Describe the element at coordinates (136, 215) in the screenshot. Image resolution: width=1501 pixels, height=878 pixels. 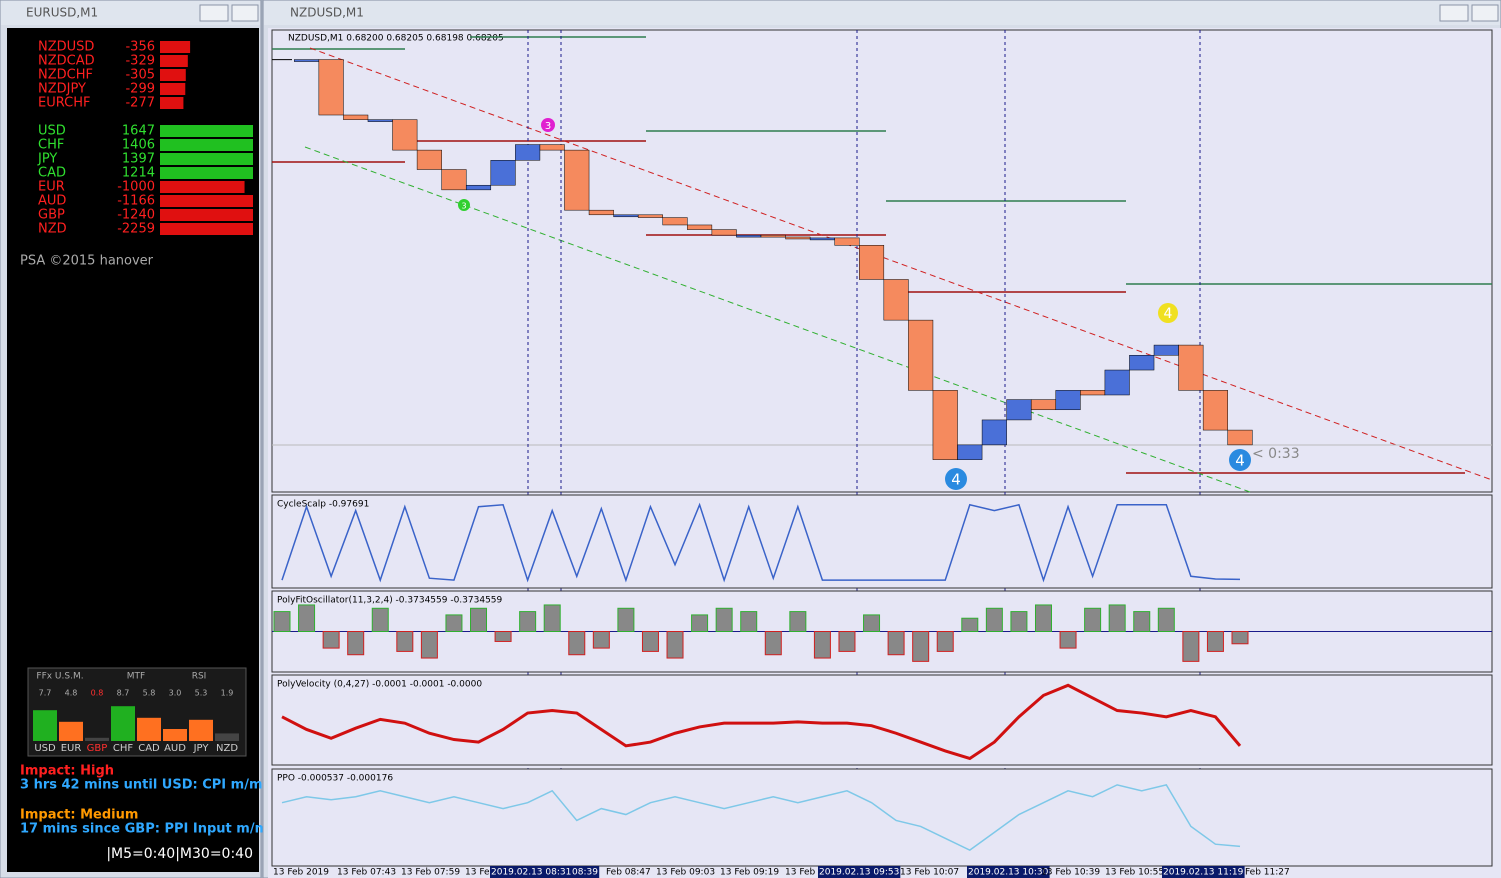
I see `strength-value: -1240` at that location.